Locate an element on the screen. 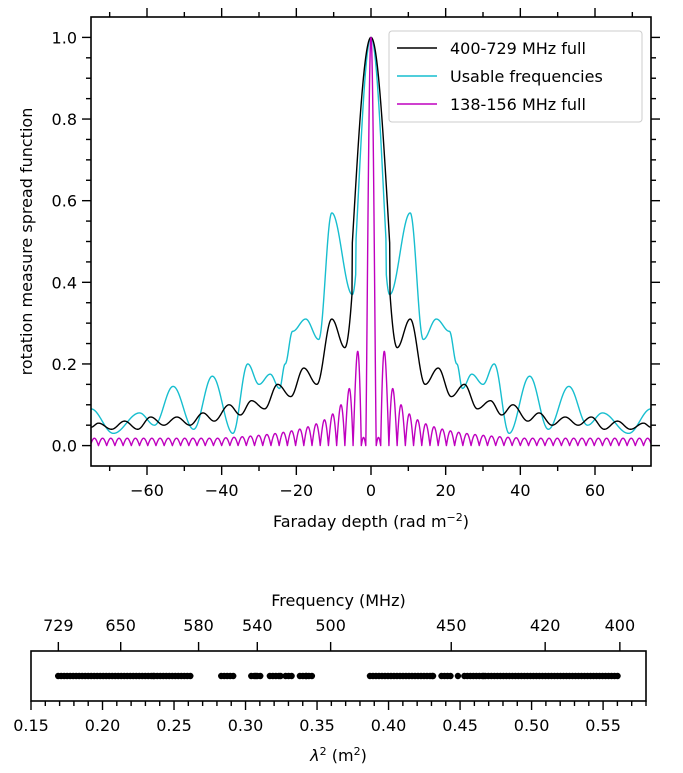  rmsf-legend-box is located at coordinates (515, 76).